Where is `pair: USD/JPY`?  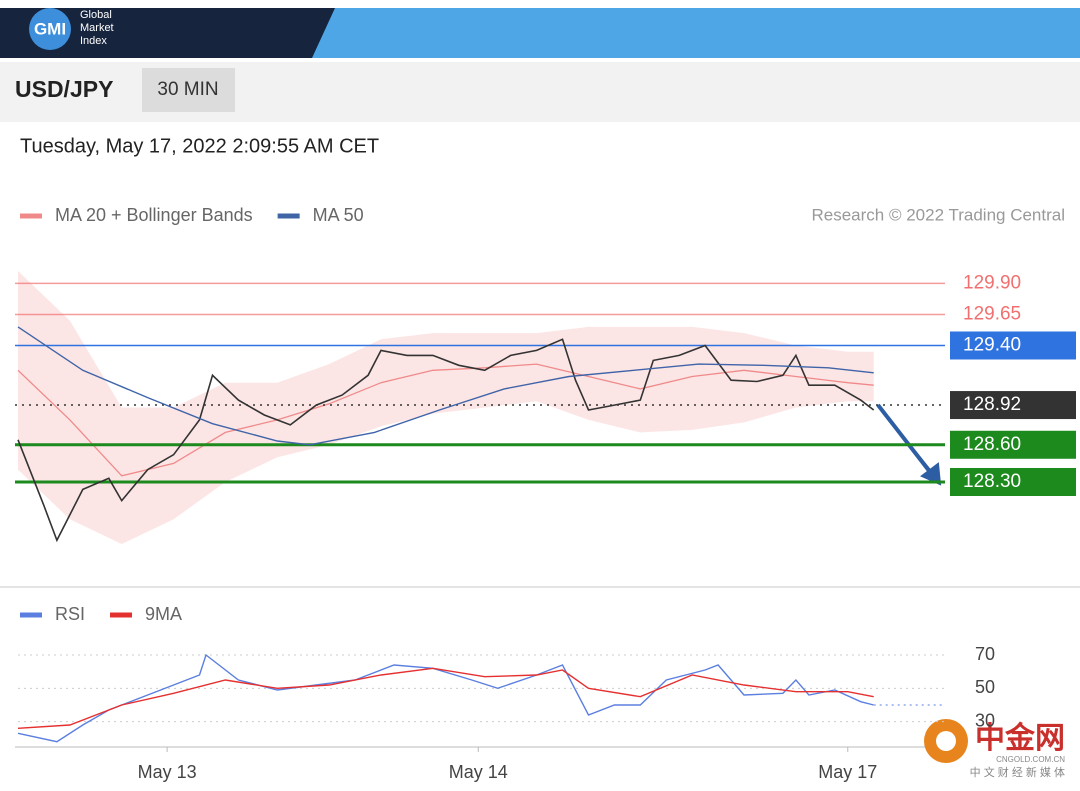
pair: USD/JPY is located at coordinates (64, 89).